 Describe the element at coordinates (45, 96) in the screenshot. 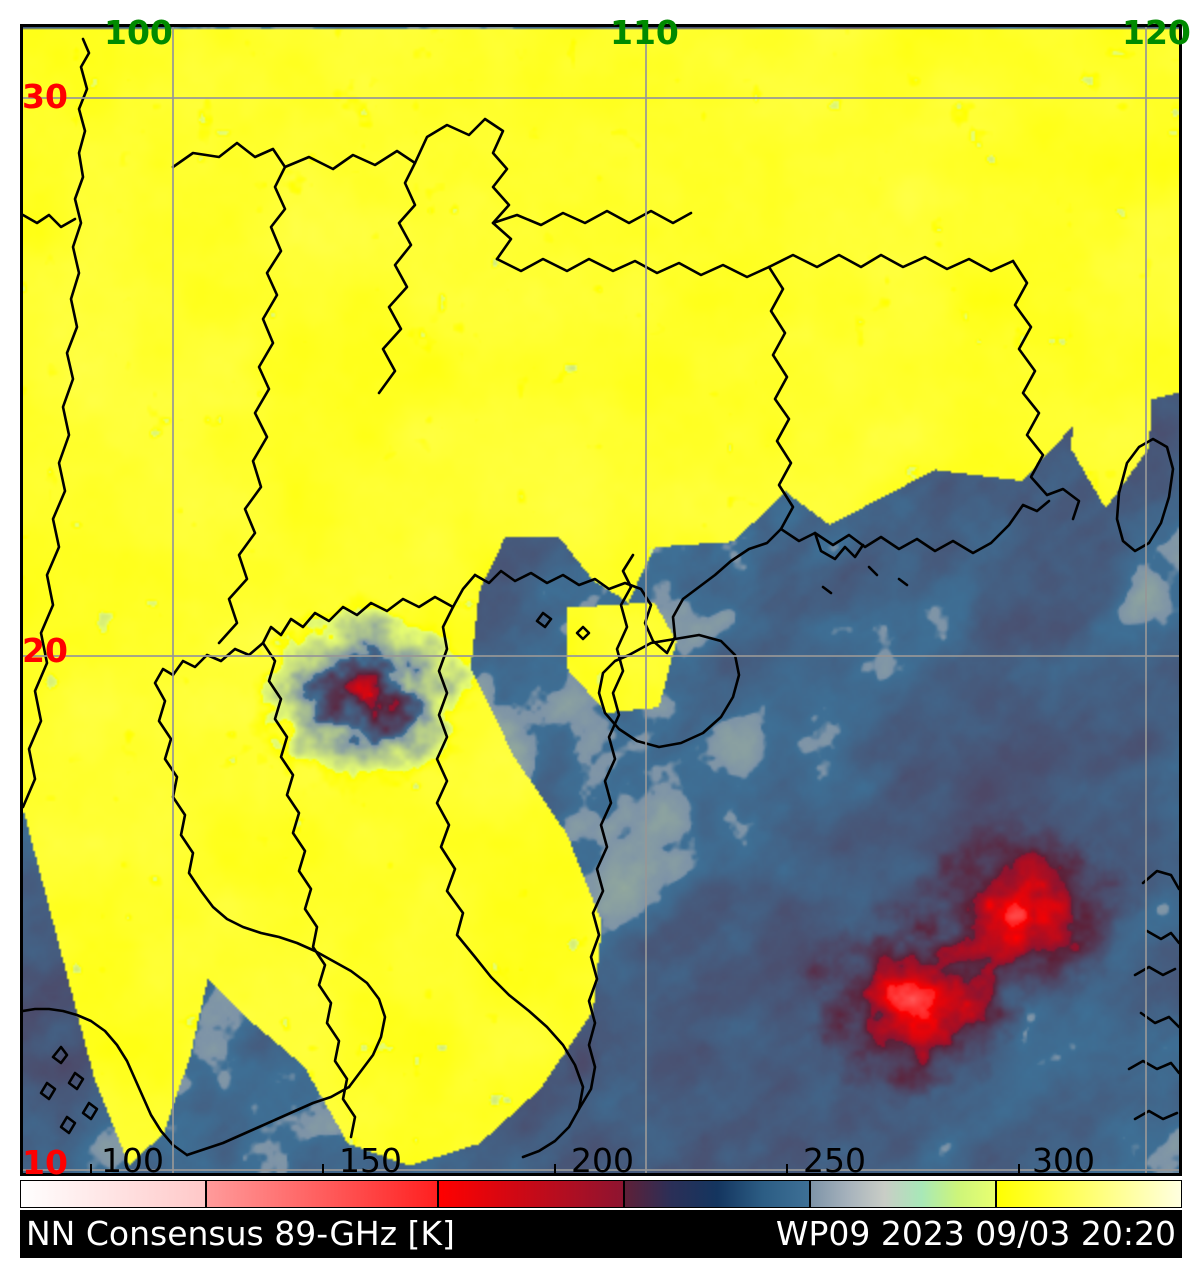

I see `lat-label-30: 30` at that location.